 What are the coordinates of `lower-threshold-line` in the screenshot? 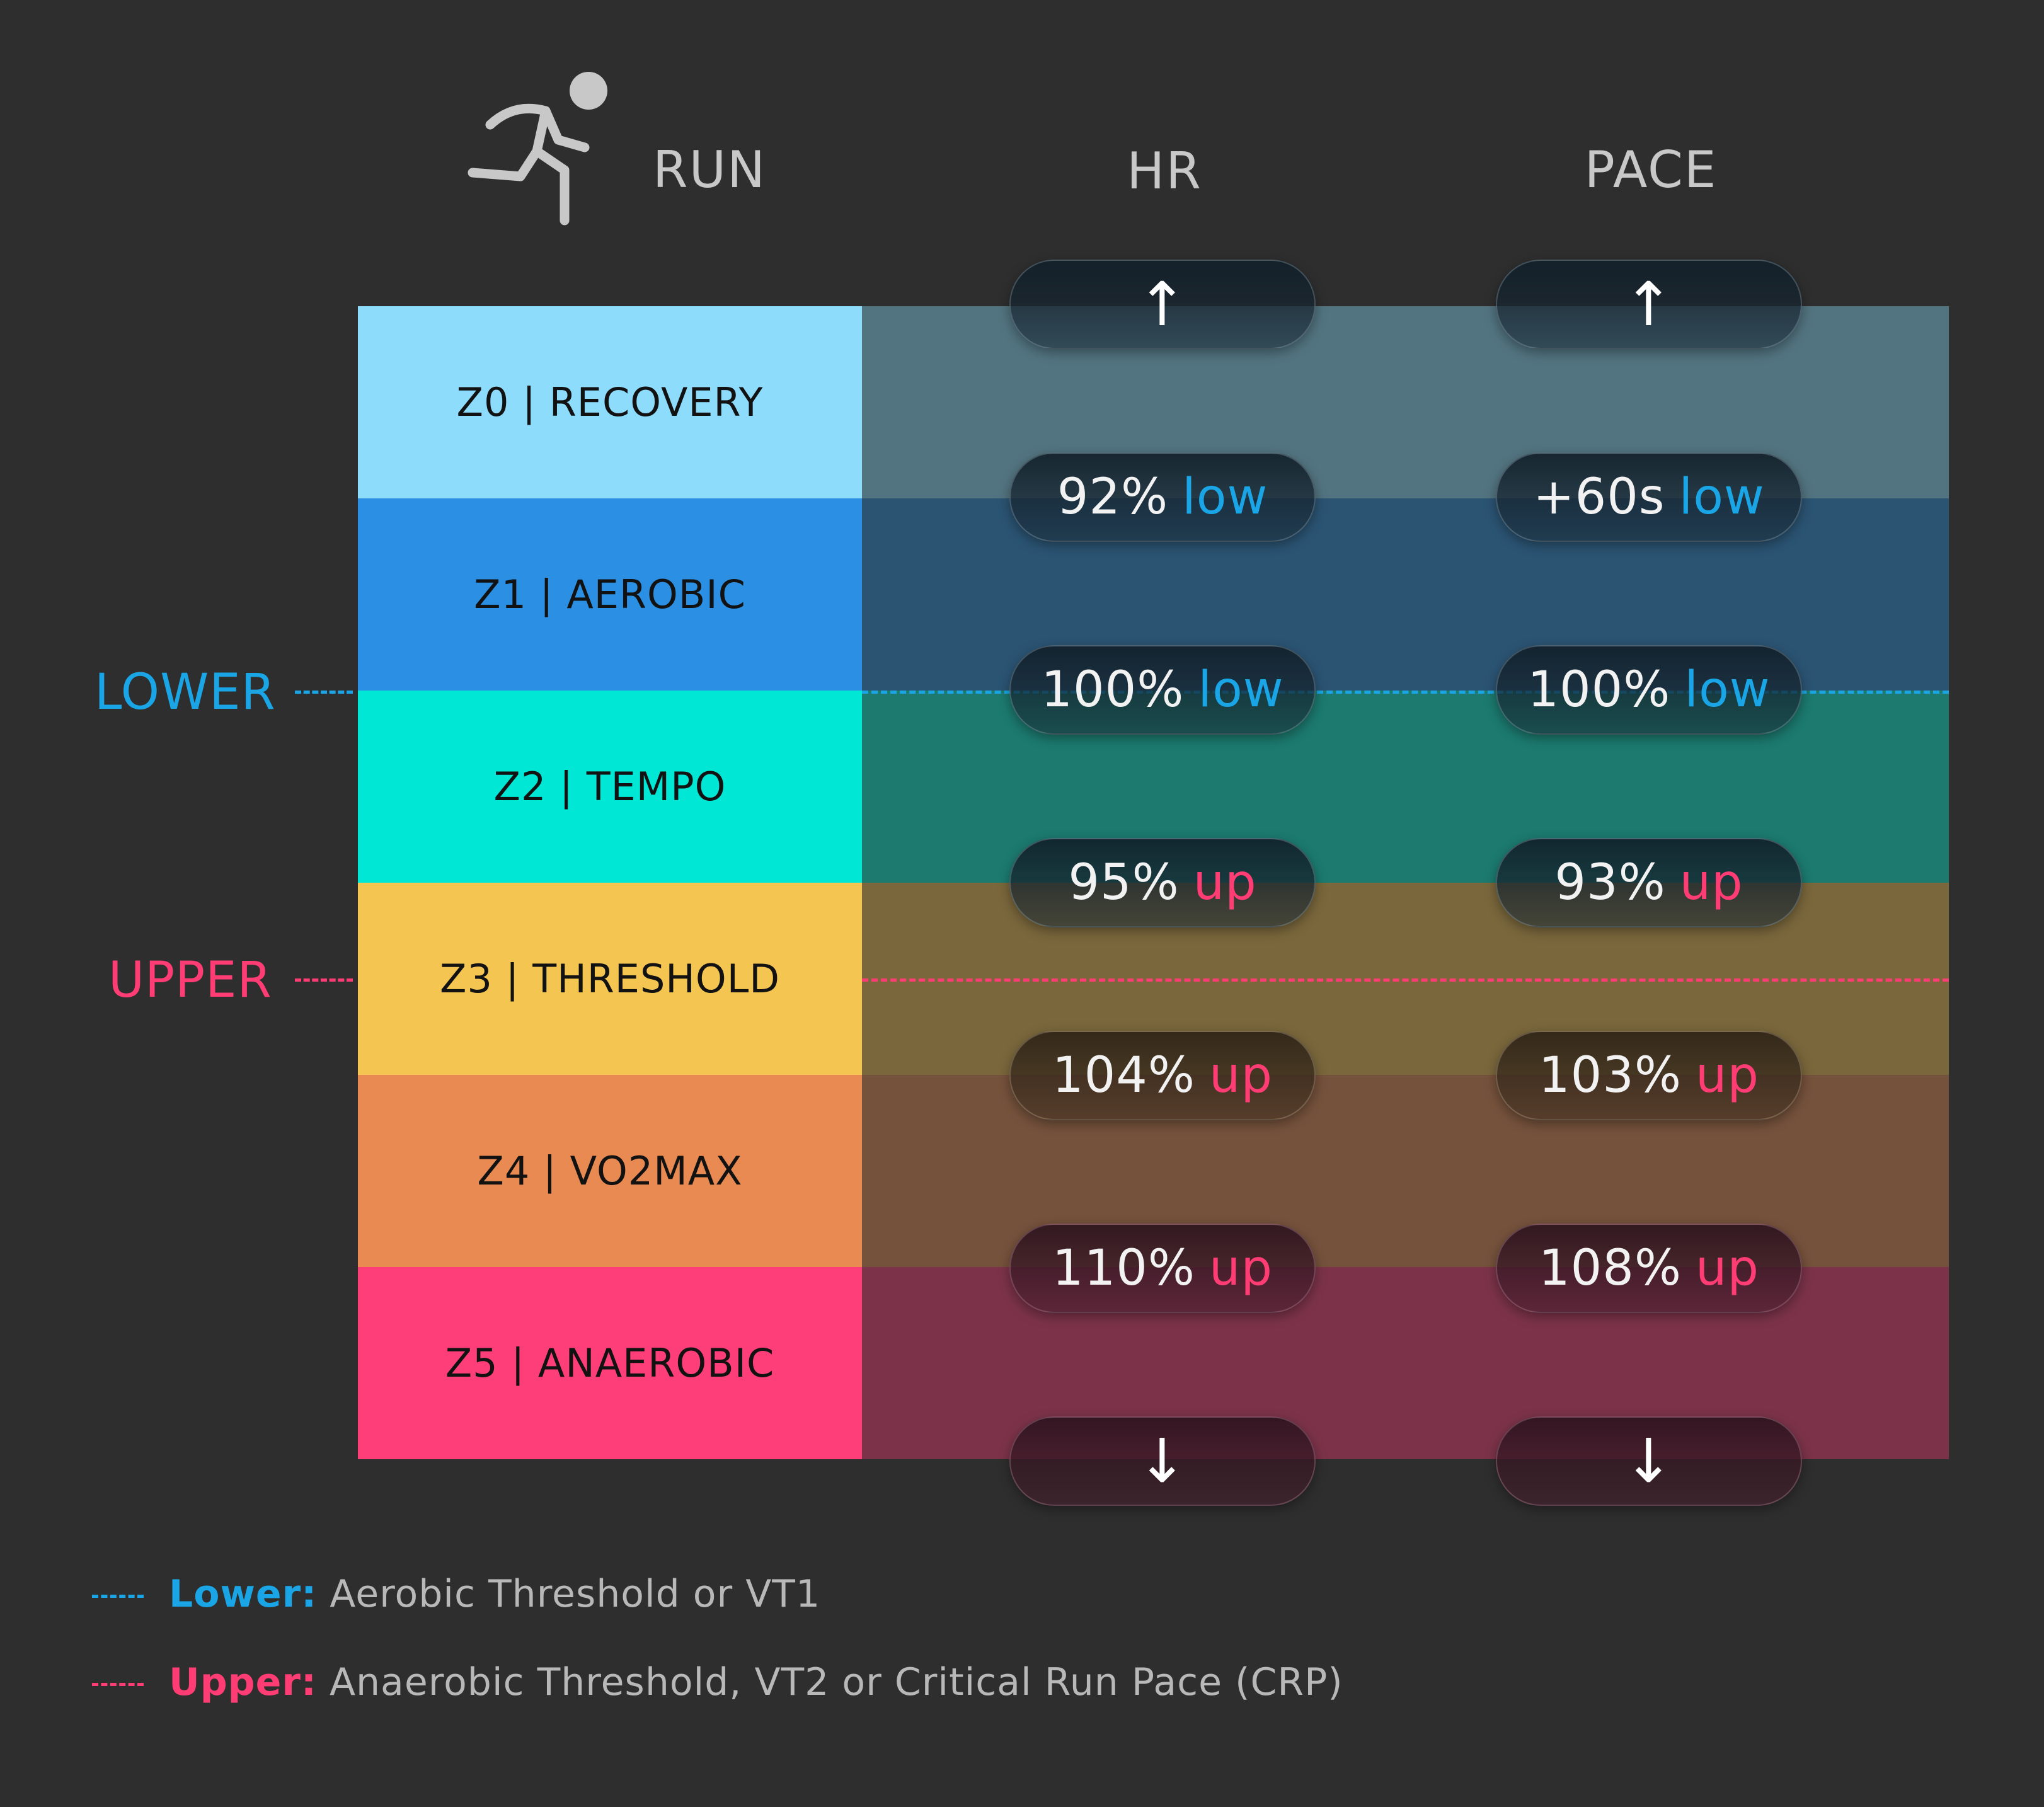 It's located at (1406, 692).